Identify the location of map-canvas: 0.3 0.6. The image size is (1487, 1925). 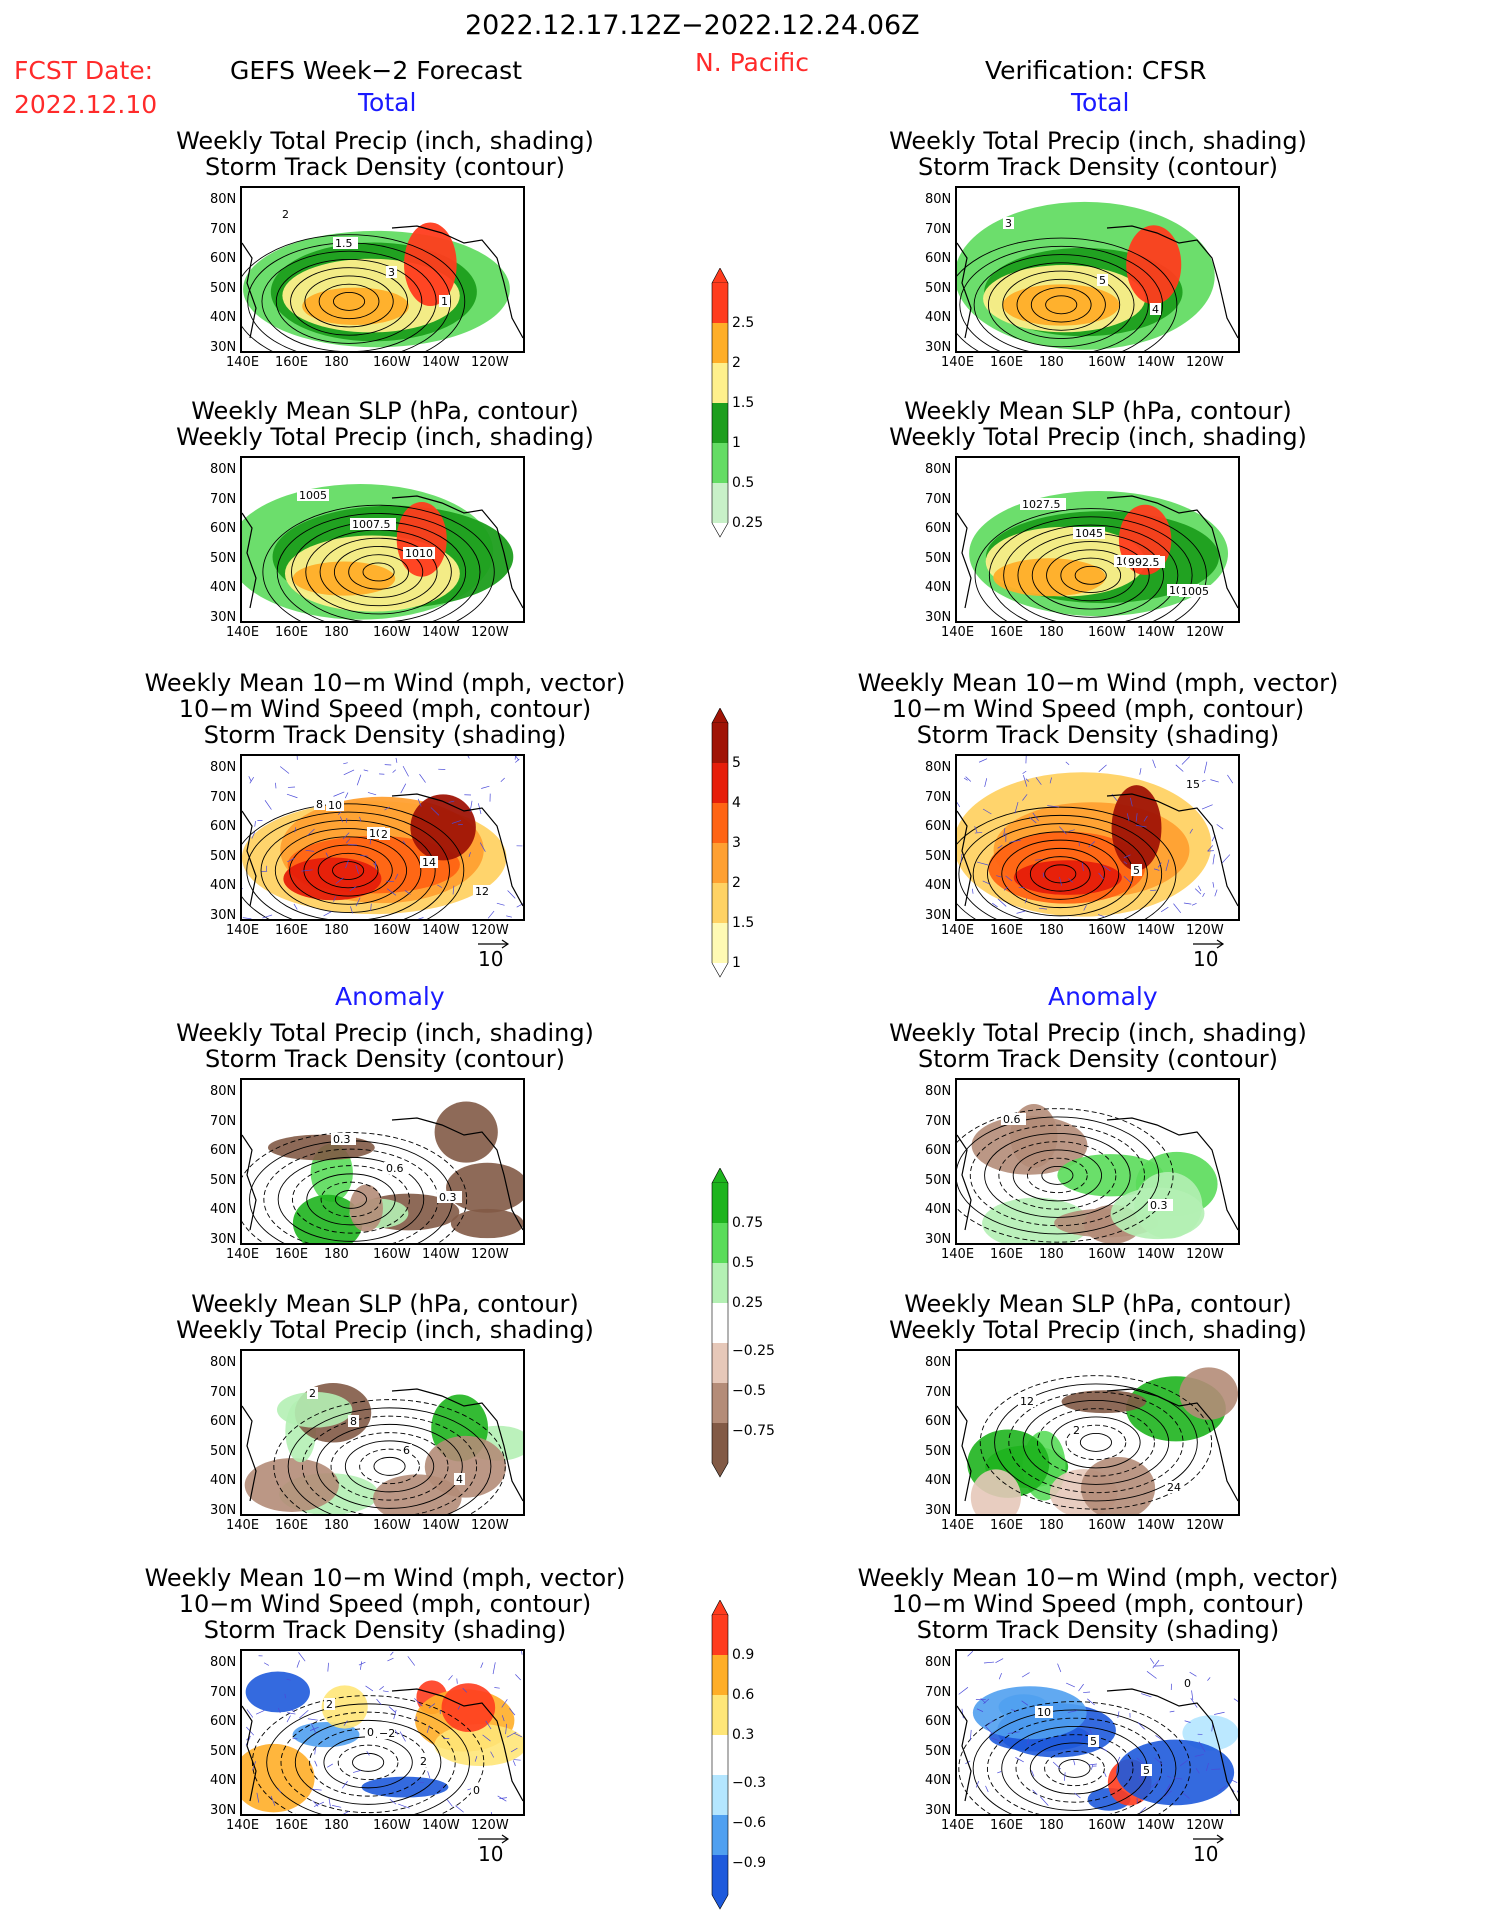
(1097, 1173).